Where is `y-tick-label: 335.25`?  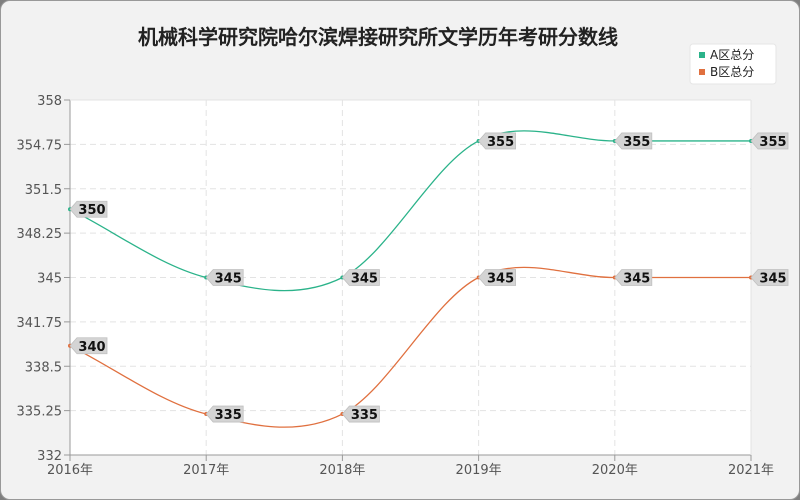 y-tick-label: 335.25 is located at coordinates (40, 412).